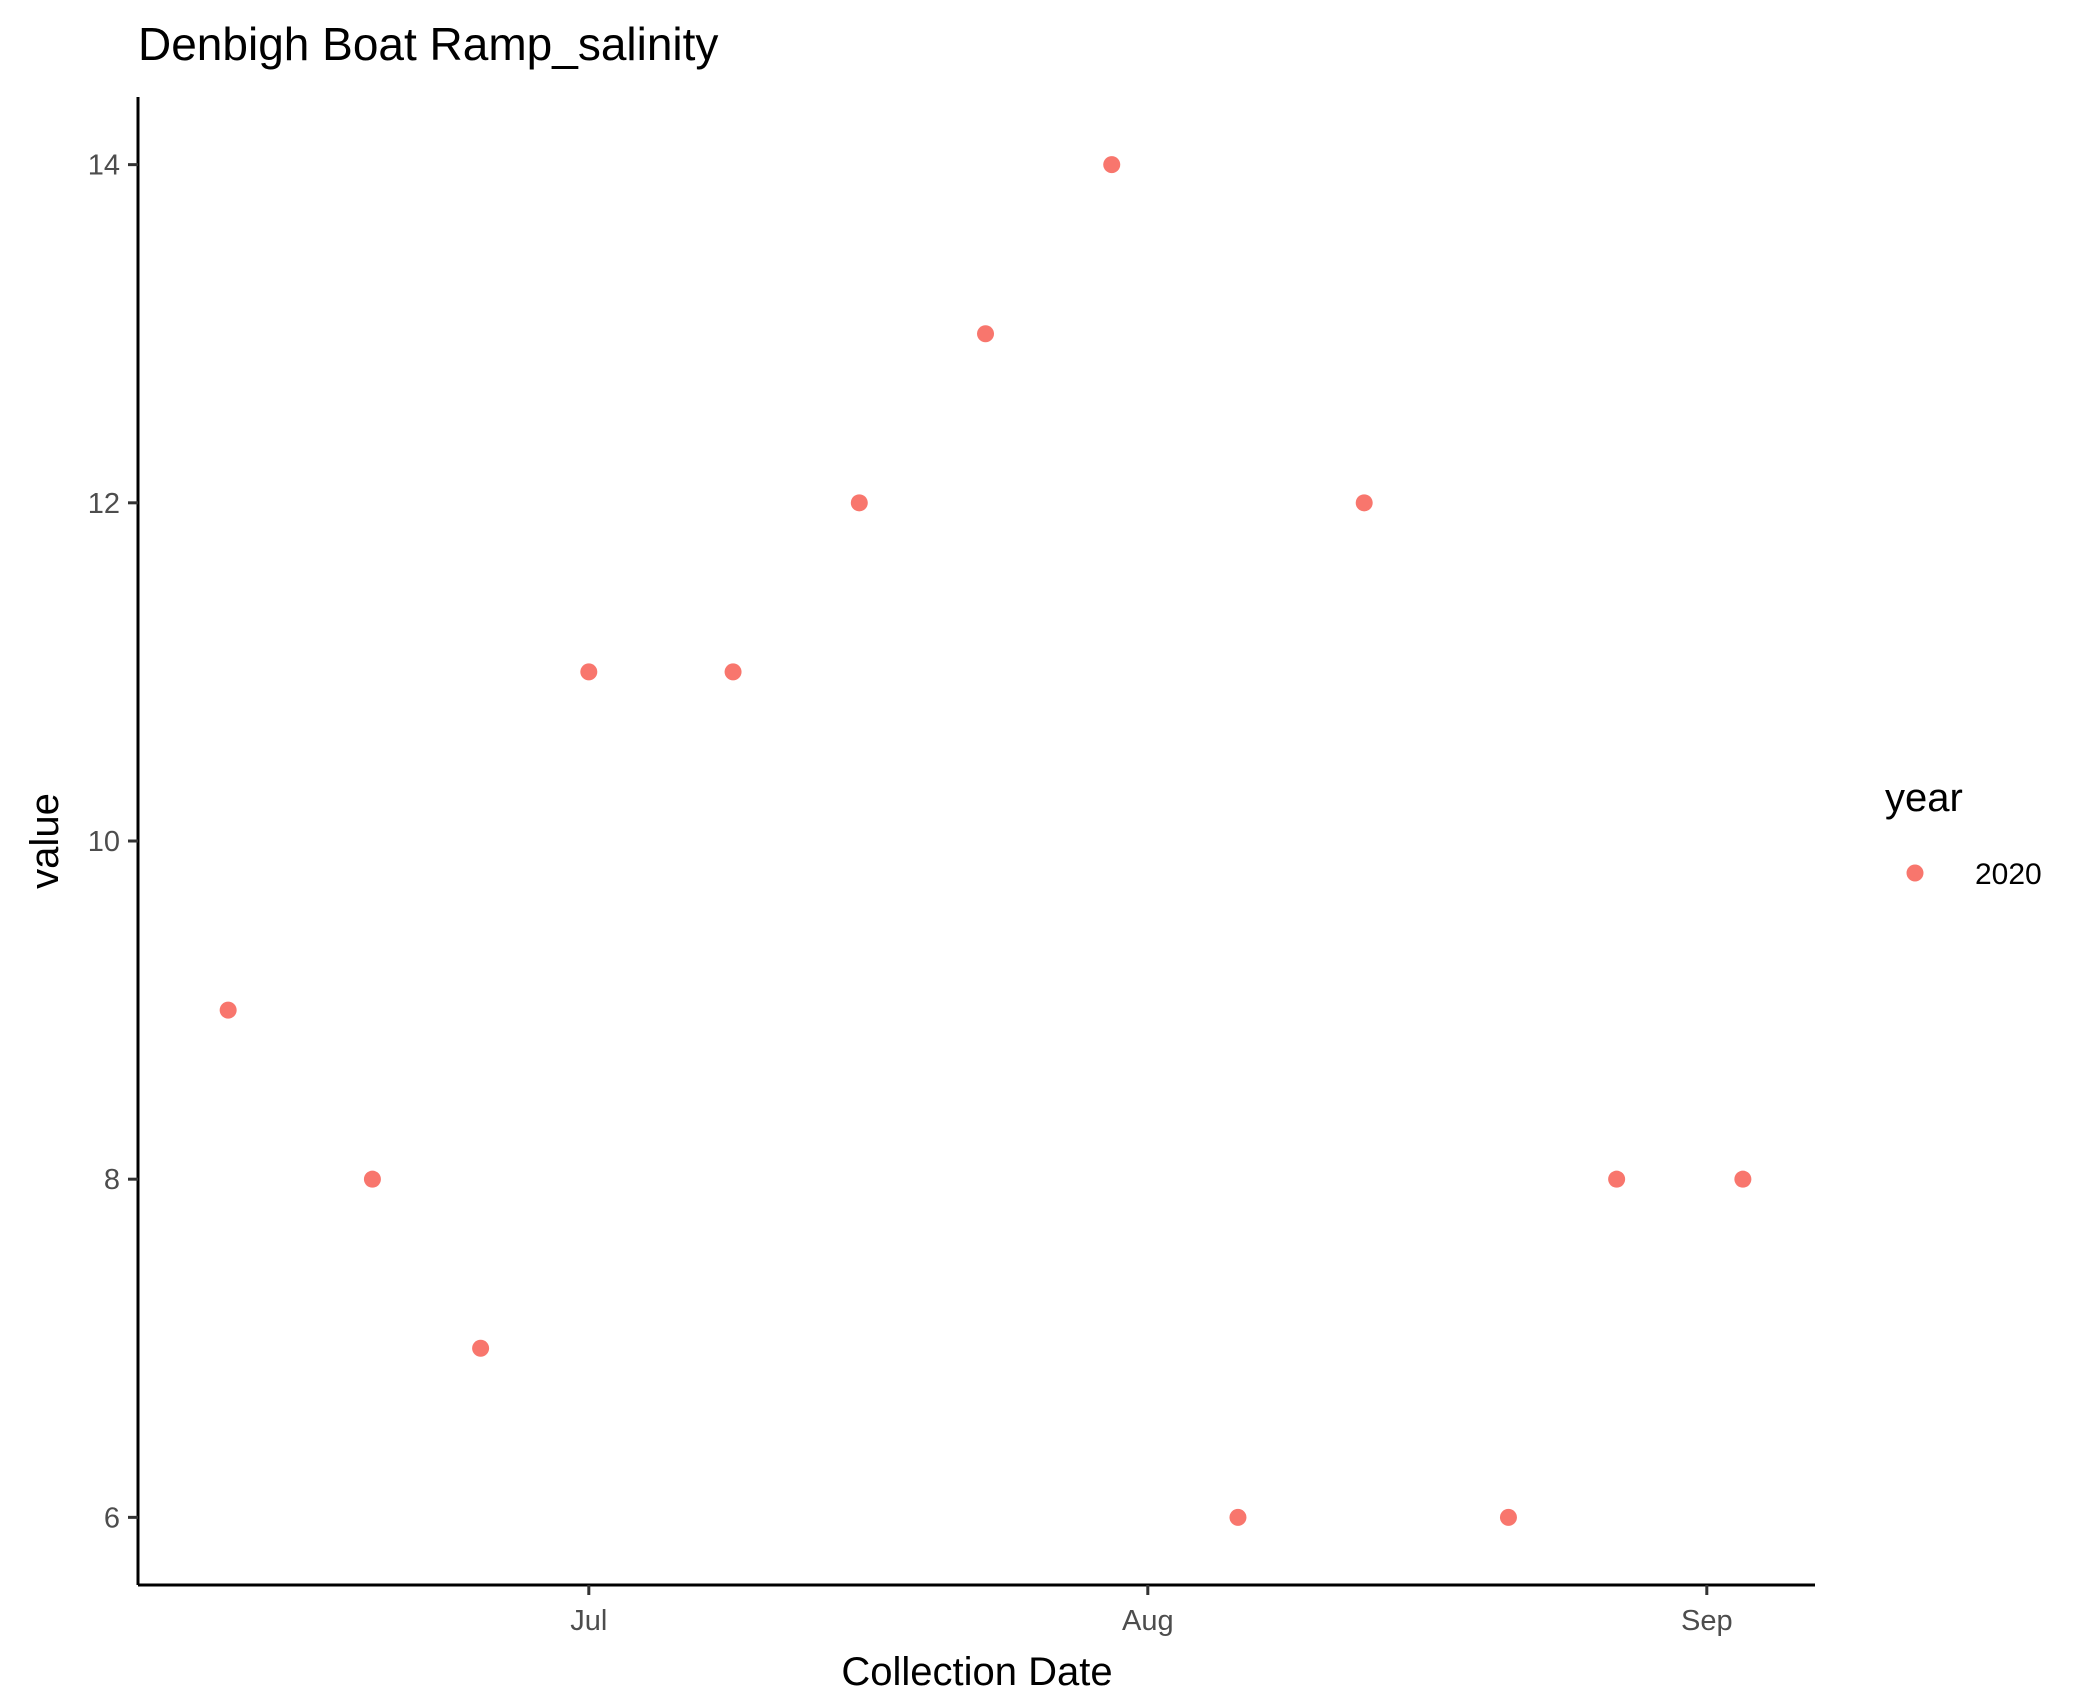 Image resolution: width=2095 pixels, height=1708 pixels. What do you see at coordinates (976, 1672) in the screenshot?
I see `x-axis-title: Collection Date` at bounding box center [976, 1672].